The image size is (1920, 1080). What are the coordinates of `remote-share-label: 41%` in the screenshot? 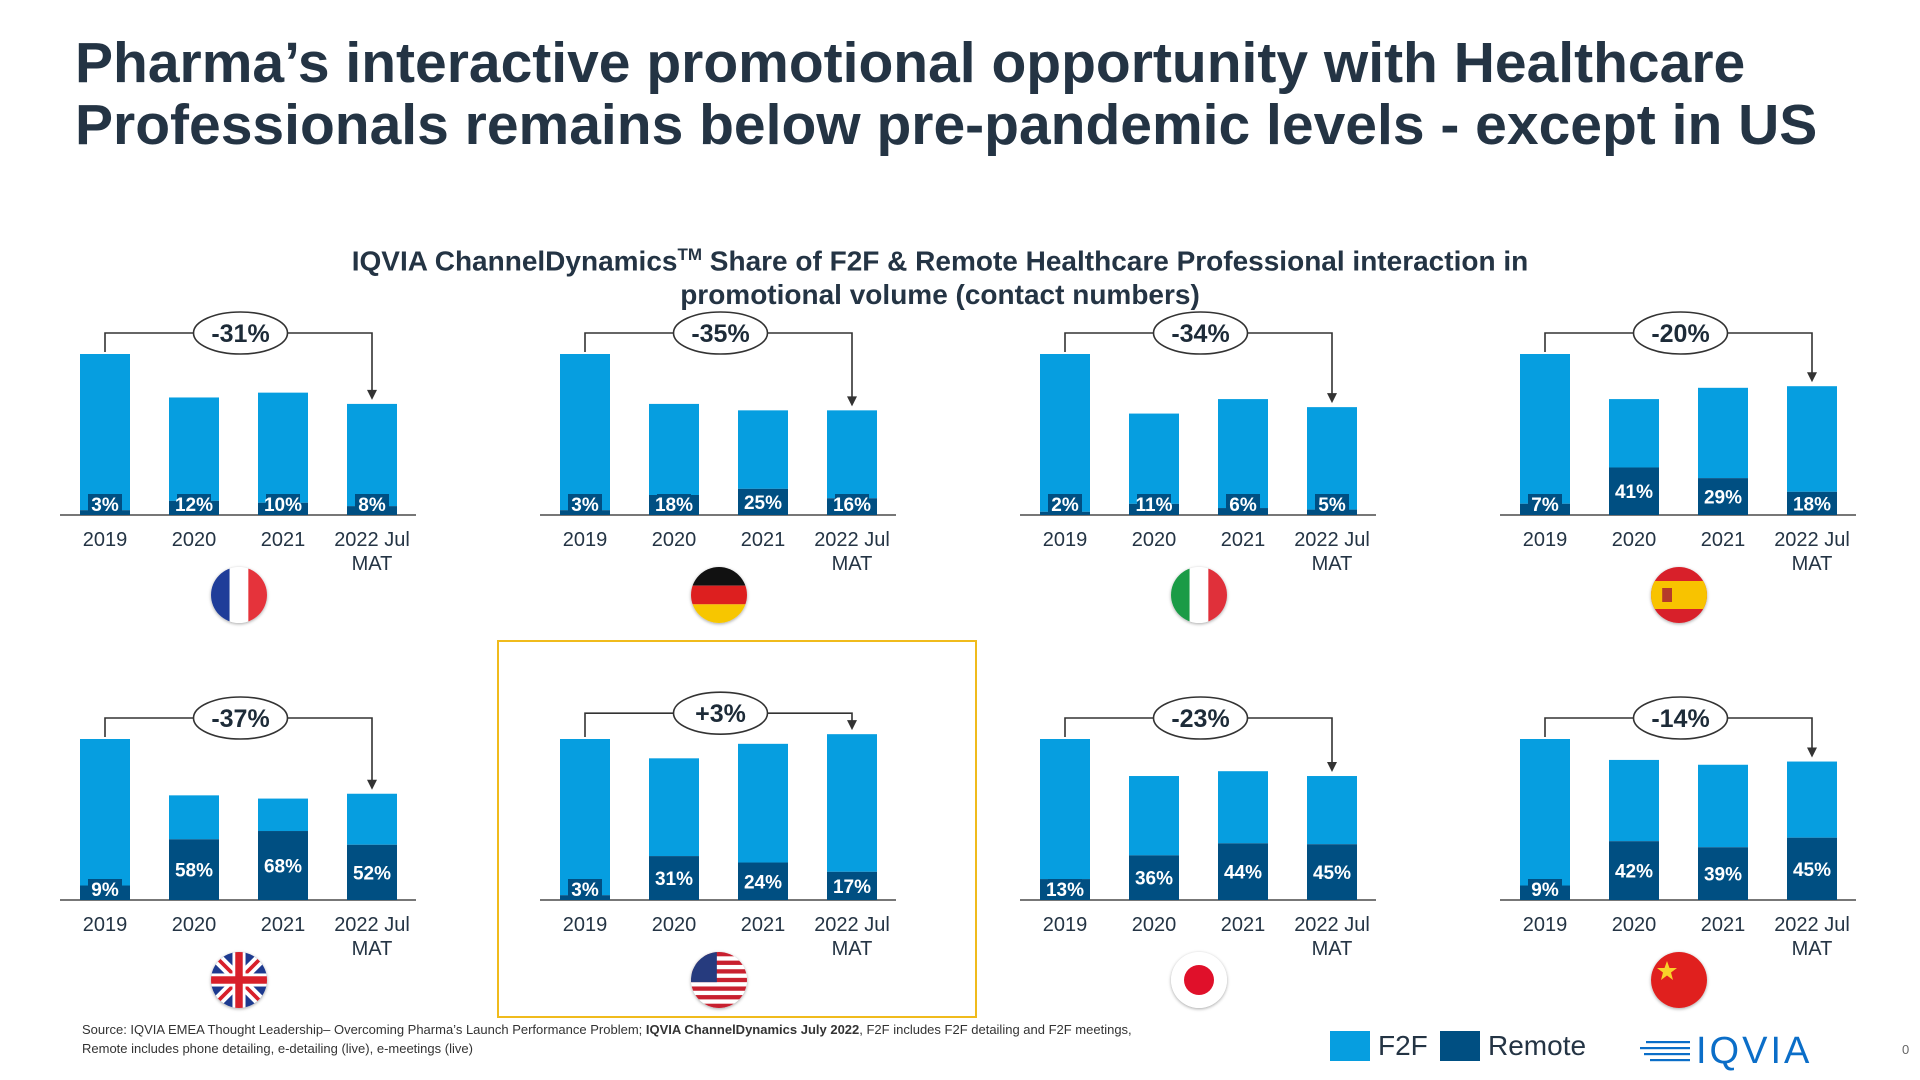 It's located at (1634, 492).